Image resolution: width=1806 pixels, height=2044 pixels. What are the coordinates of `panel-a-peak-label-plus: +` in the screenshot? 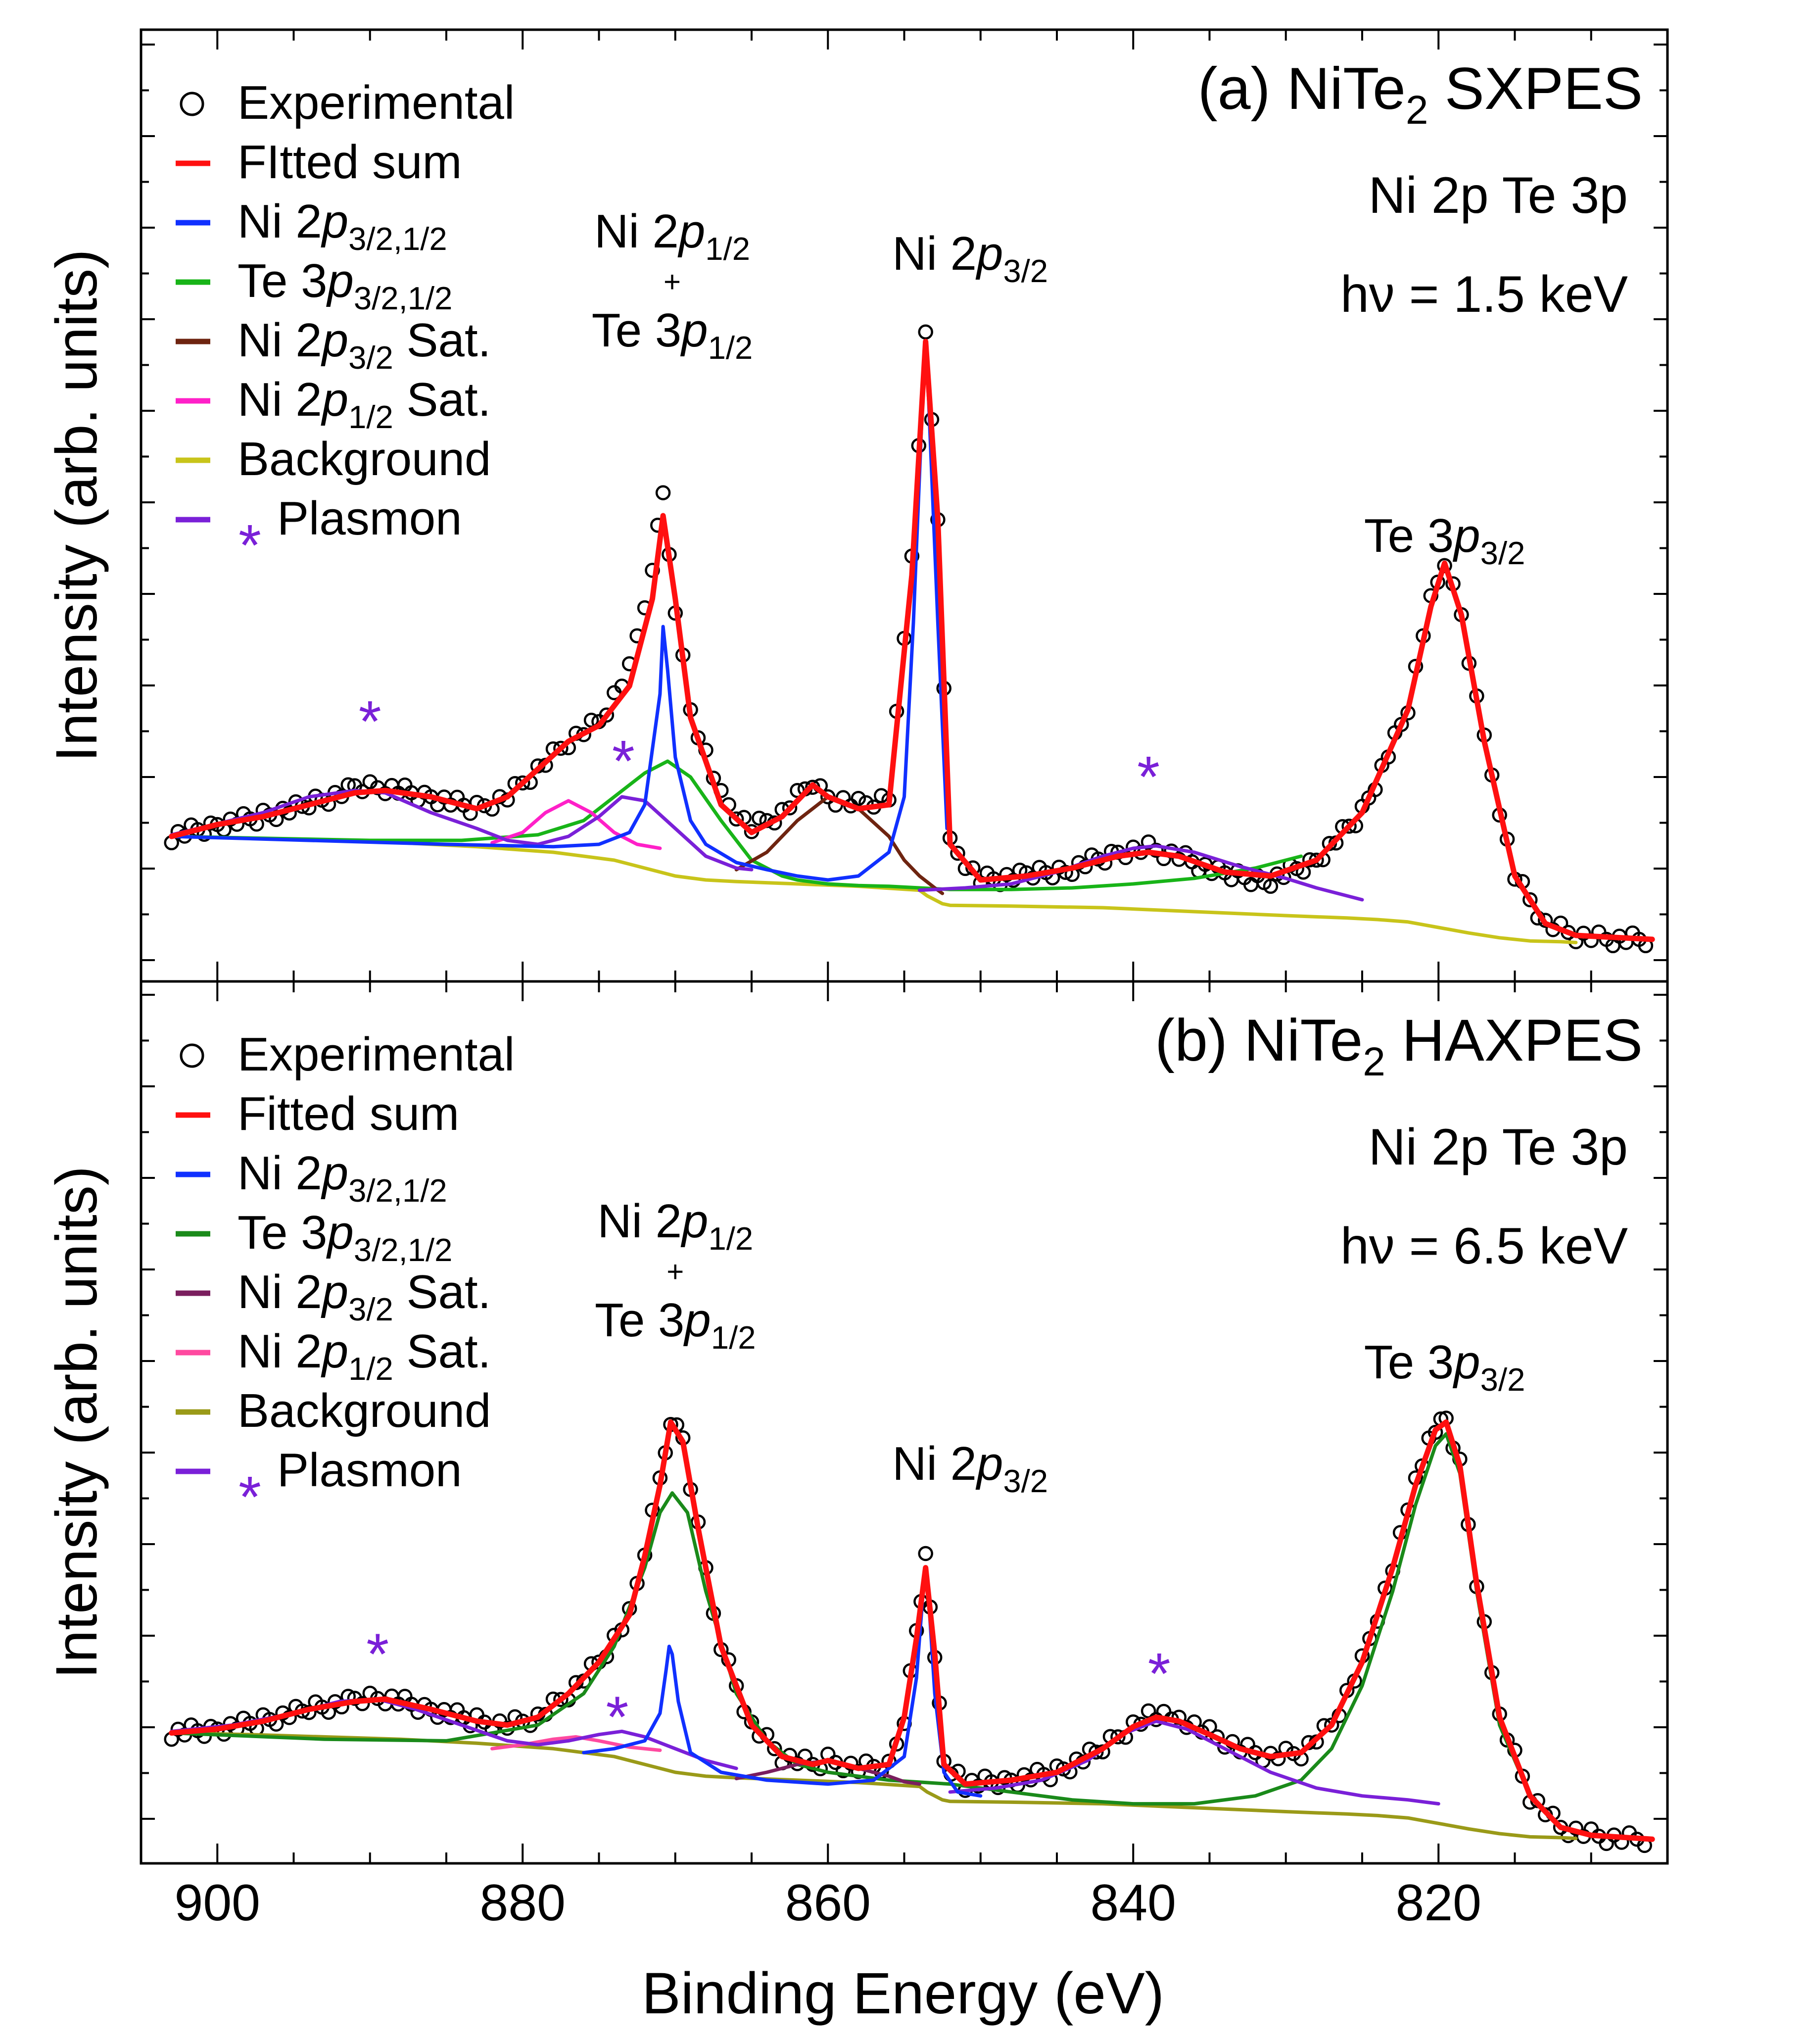 It's located at (672, 281).